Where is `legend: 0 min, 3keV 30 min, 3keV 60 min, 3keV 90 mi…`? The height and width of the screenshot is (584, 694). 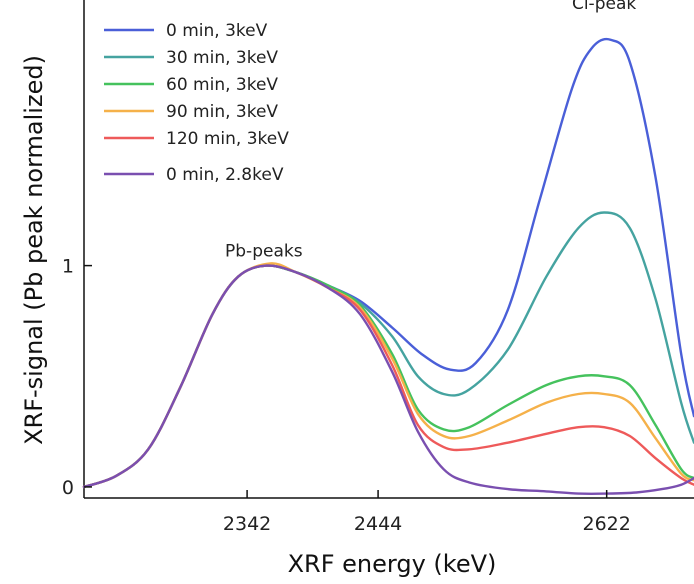
legend: 0 min, 3keV 30 min, 3keV 60 min, 3keV 90 mi… is located at coordinates (196, 103).